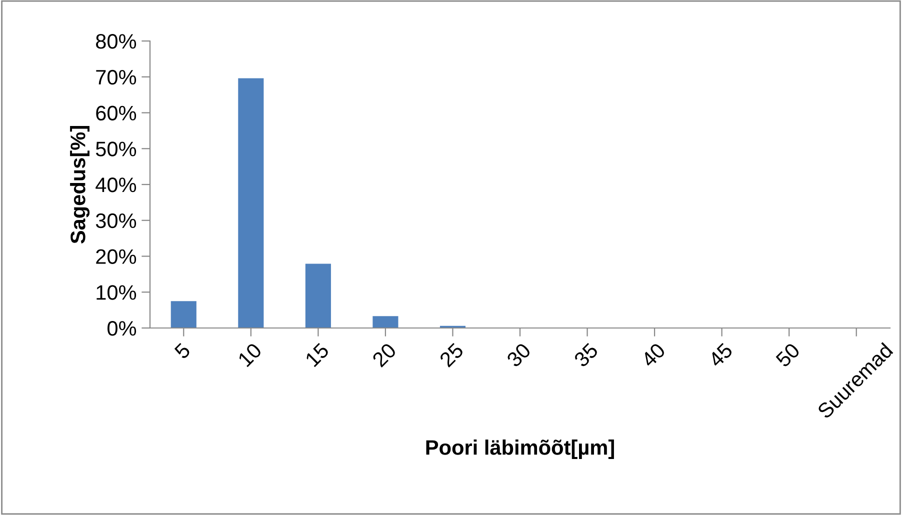 This screenshot has height=515, width=902. I want to click on x-tick-label: 50, so click(788, 355).